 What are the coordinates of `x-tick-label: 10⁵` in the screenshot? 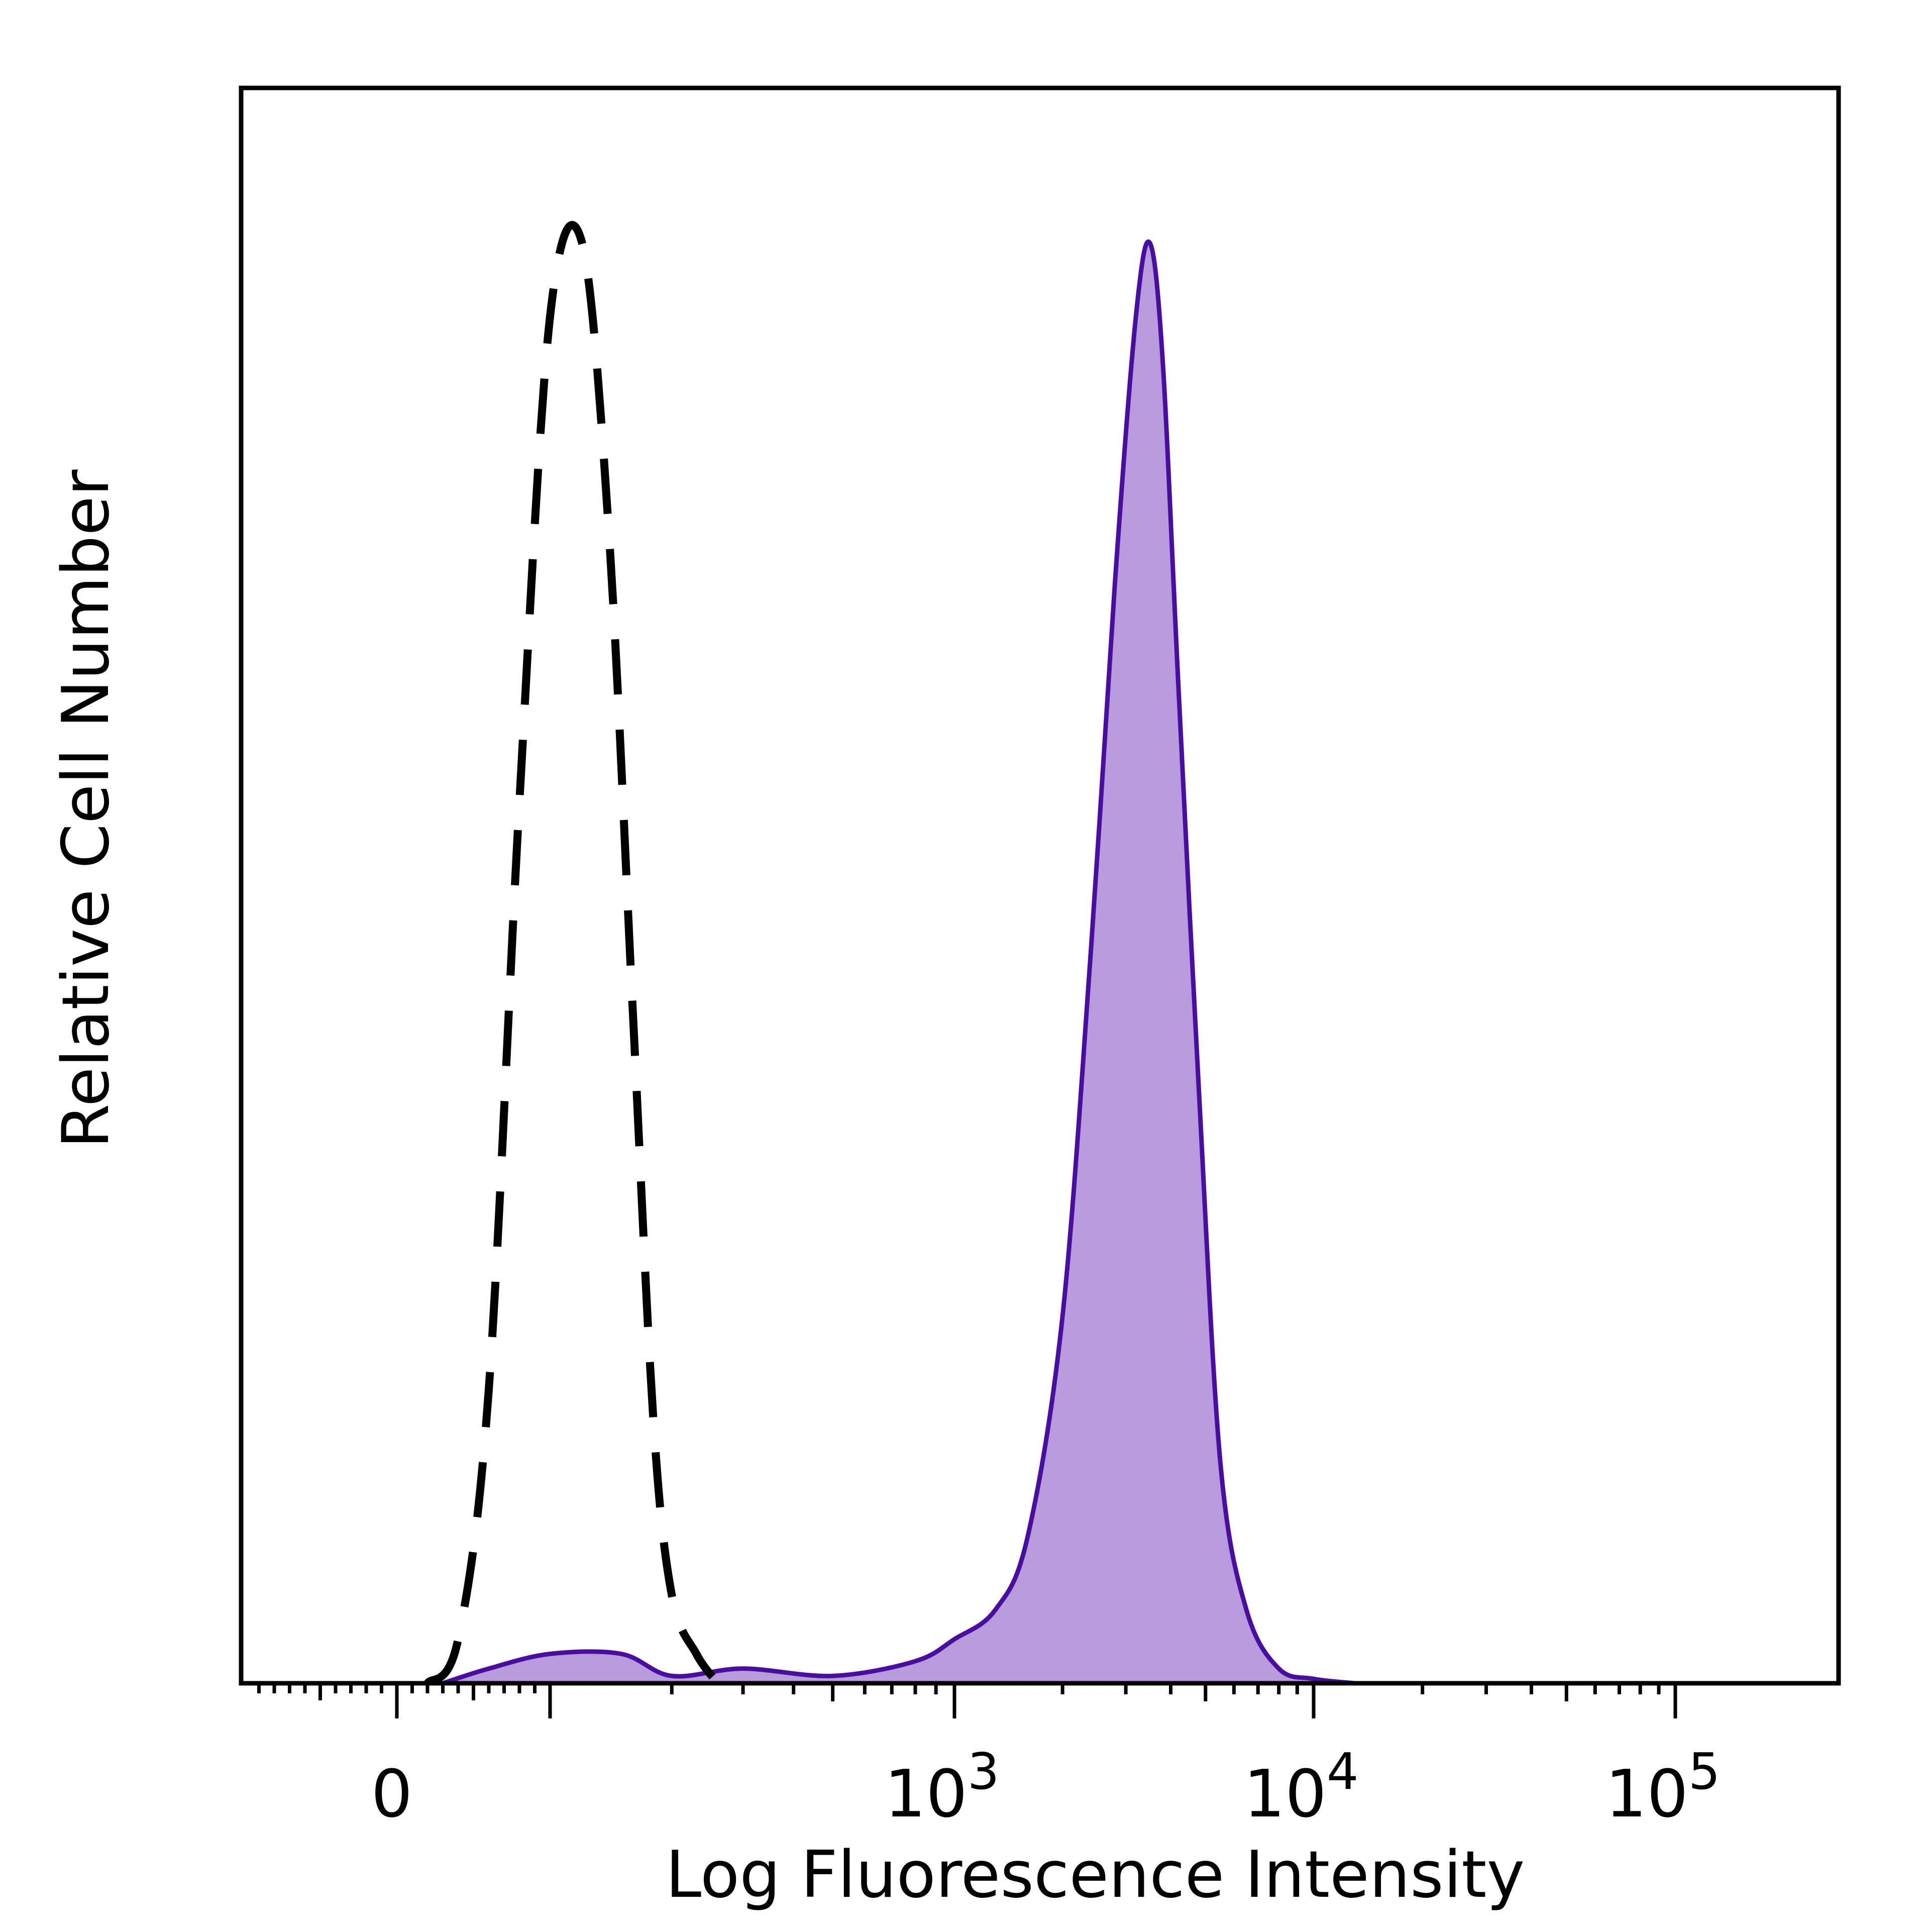 It's located at (1662, 1787).